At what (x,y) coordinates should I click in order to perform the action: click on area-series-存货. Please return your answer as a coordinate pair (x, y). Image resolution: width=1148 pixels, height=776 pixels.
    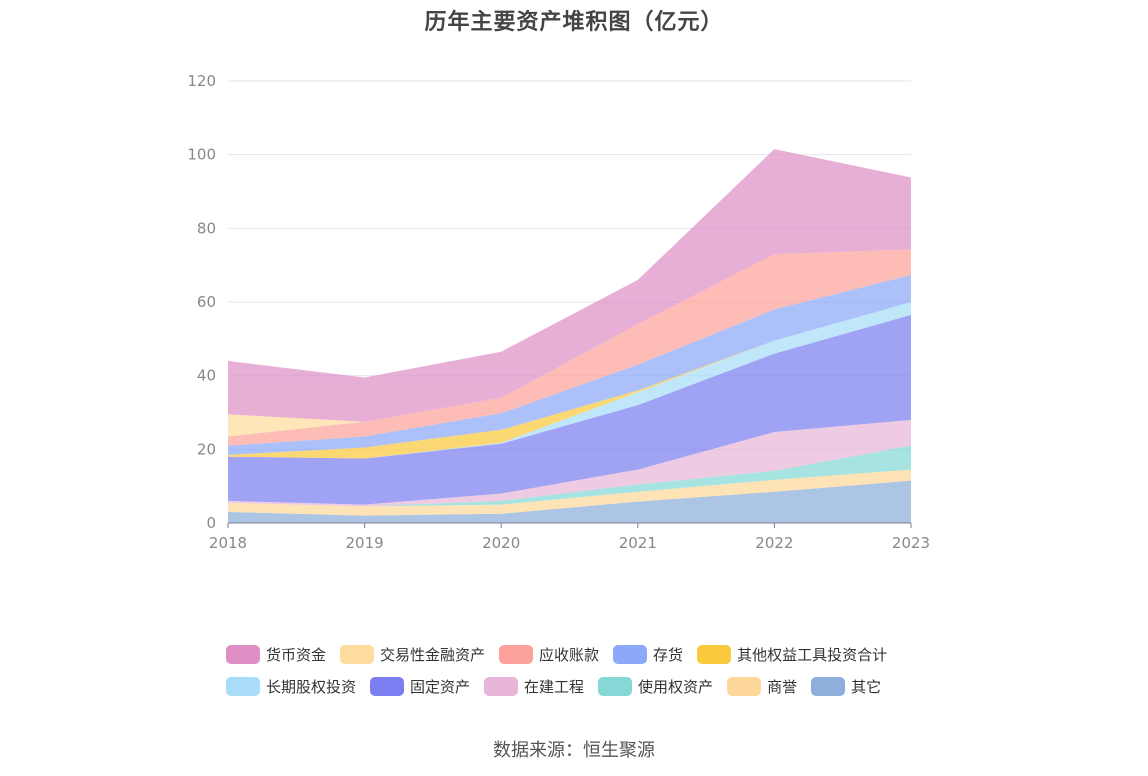
    Looking at the image, I should click on (569, 365).